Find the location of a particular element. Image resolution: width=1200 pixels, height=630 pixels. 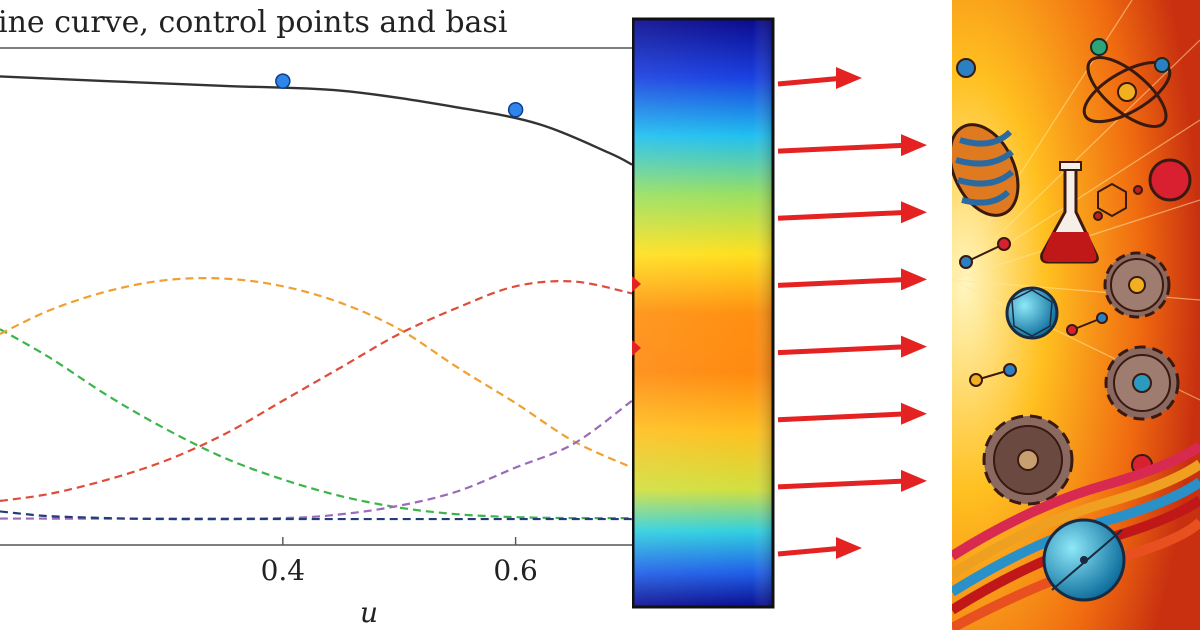

spline-curve is located at coordinates (316, 120).